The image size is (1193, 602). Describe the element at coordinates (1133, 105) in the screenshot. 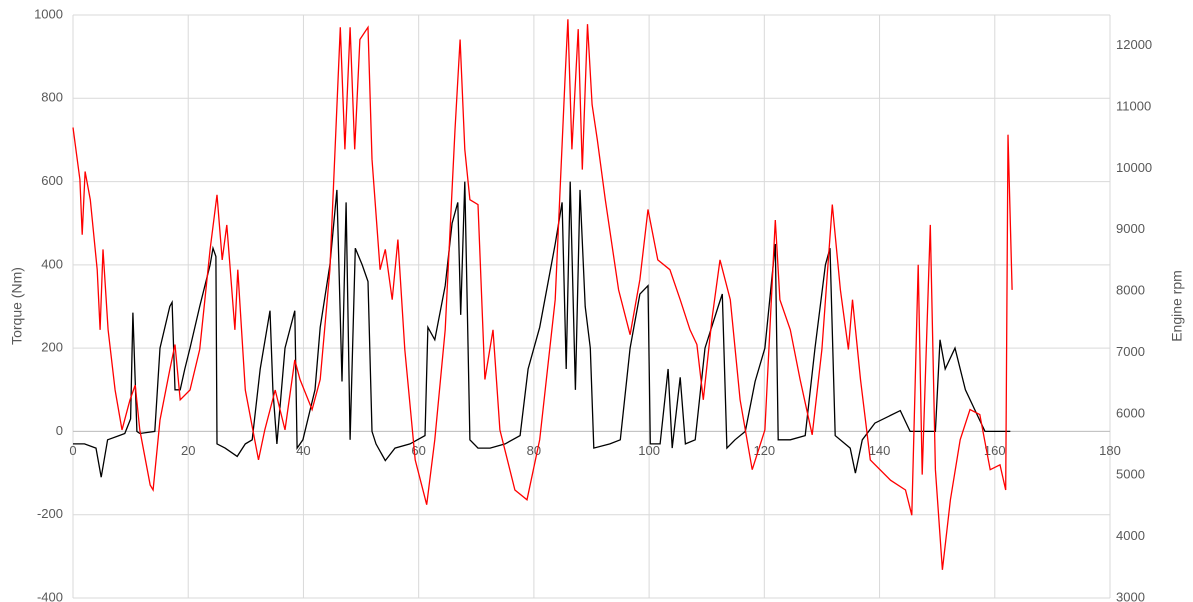

I see `y2-tick-label: 11000` at that location.